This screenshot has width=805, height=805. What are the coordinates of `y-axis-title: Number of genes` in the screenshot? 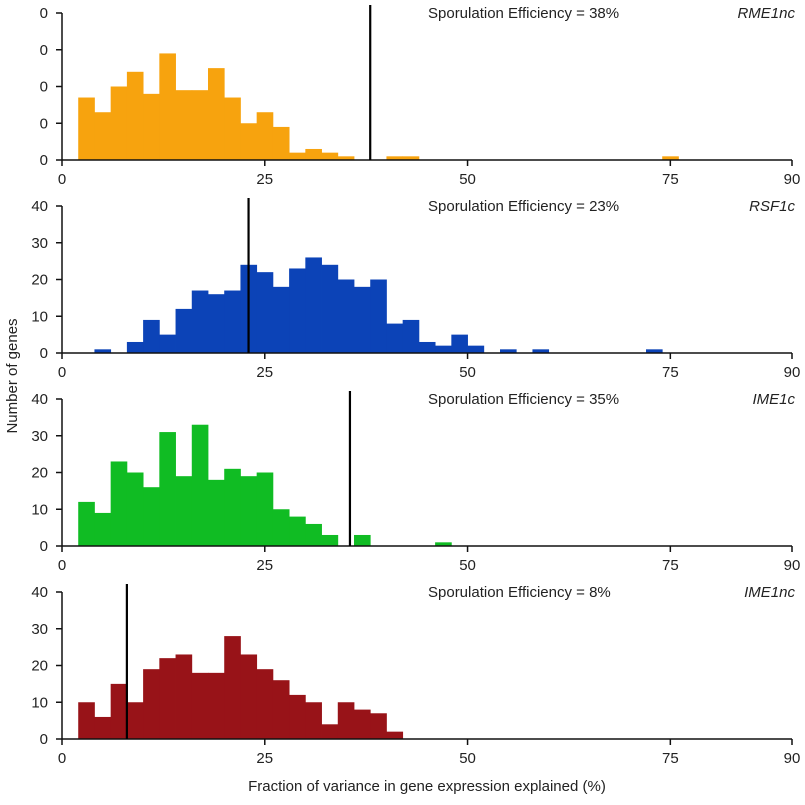 It's located at (12, 375).